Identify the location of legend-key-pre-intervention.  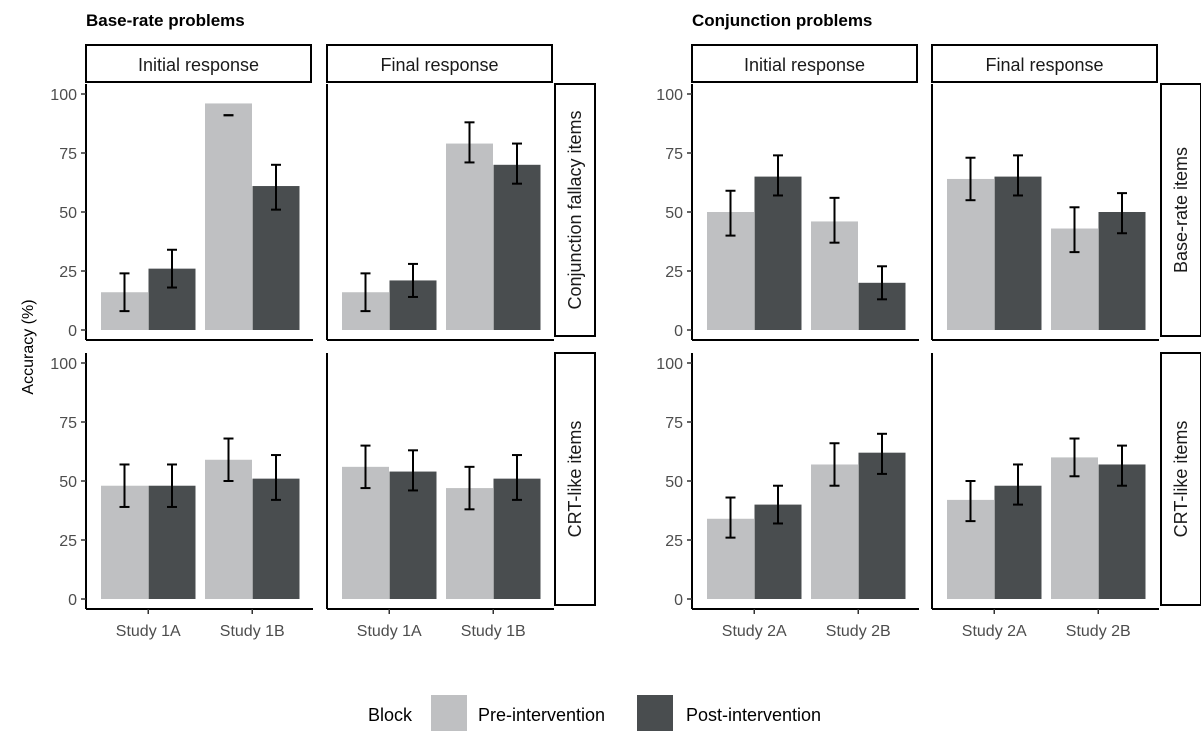
(449, 713).